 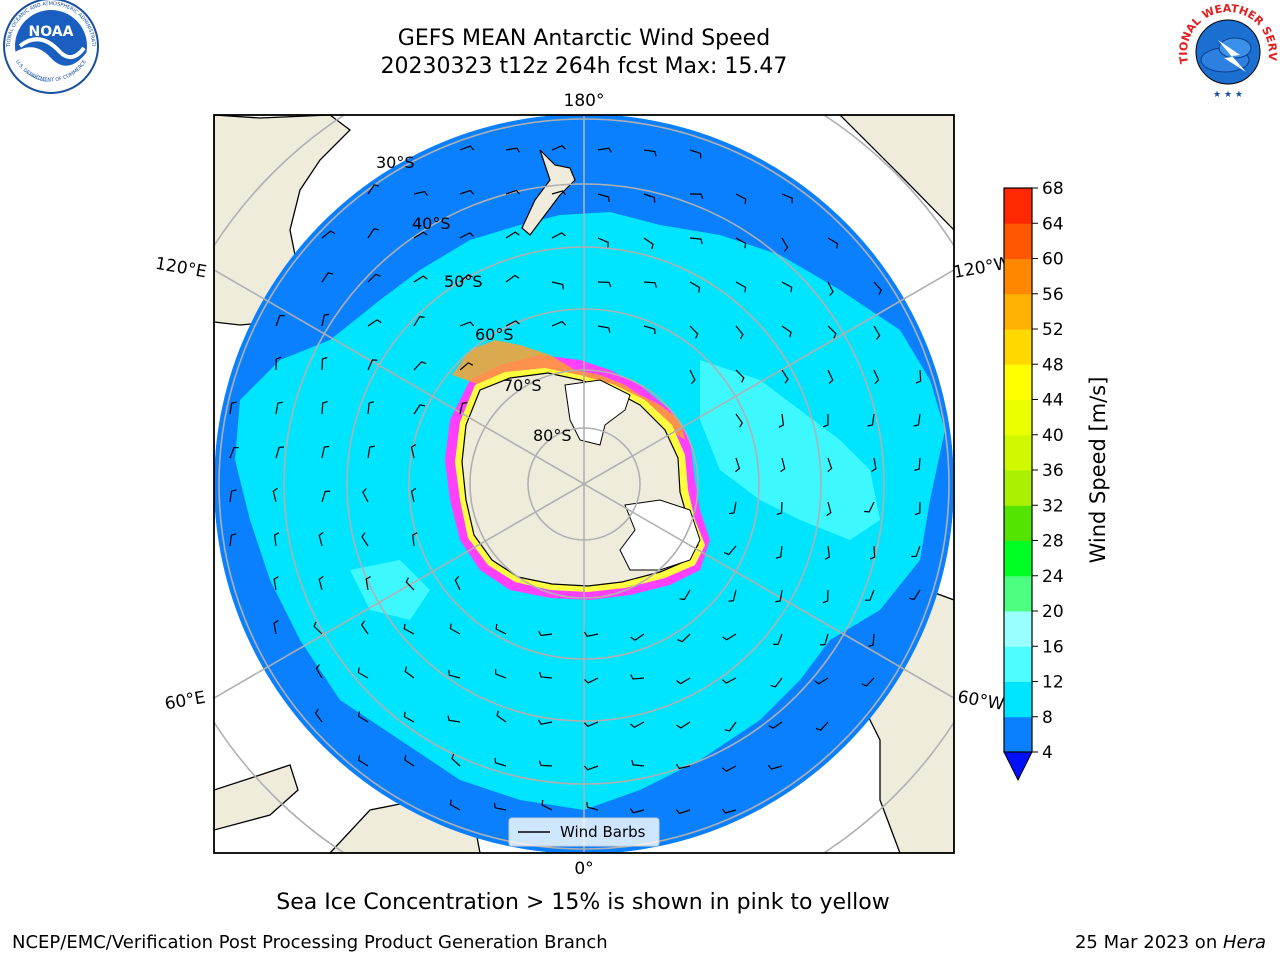 I want to click on lat-label-70s: 70°S, so click(x=522, y=385).